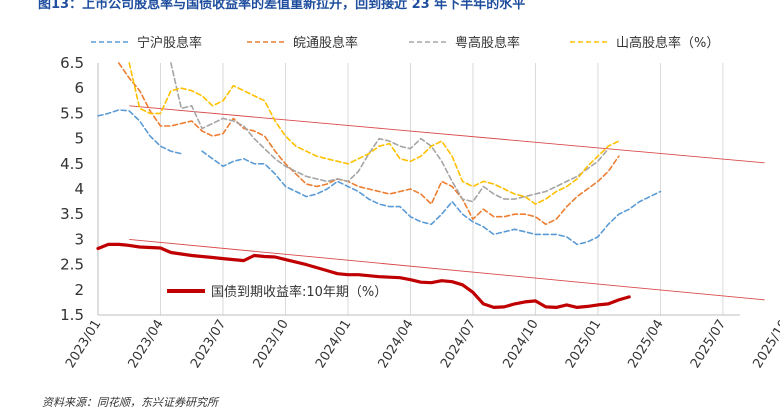  Describe the element at coordinates (667, 43) in the screenshot. I see `legend-label-4: 山高股息率（%）` at that location.